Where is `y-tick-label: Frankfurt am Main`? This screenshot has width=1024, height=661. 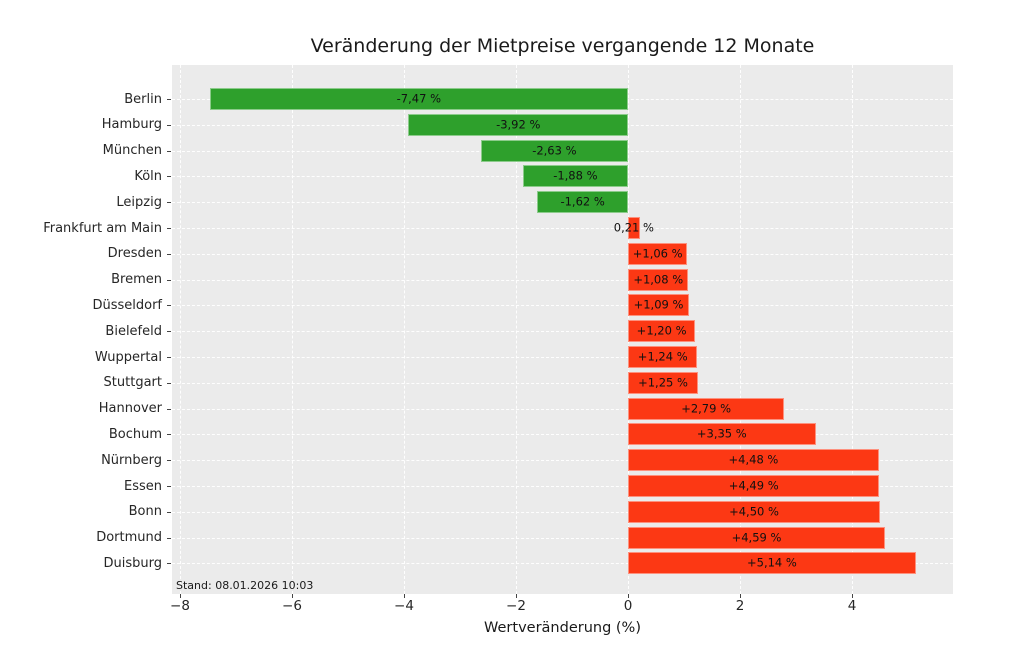
y-tick-label: Frankfurt am Main is located at coordinates (102, 228).